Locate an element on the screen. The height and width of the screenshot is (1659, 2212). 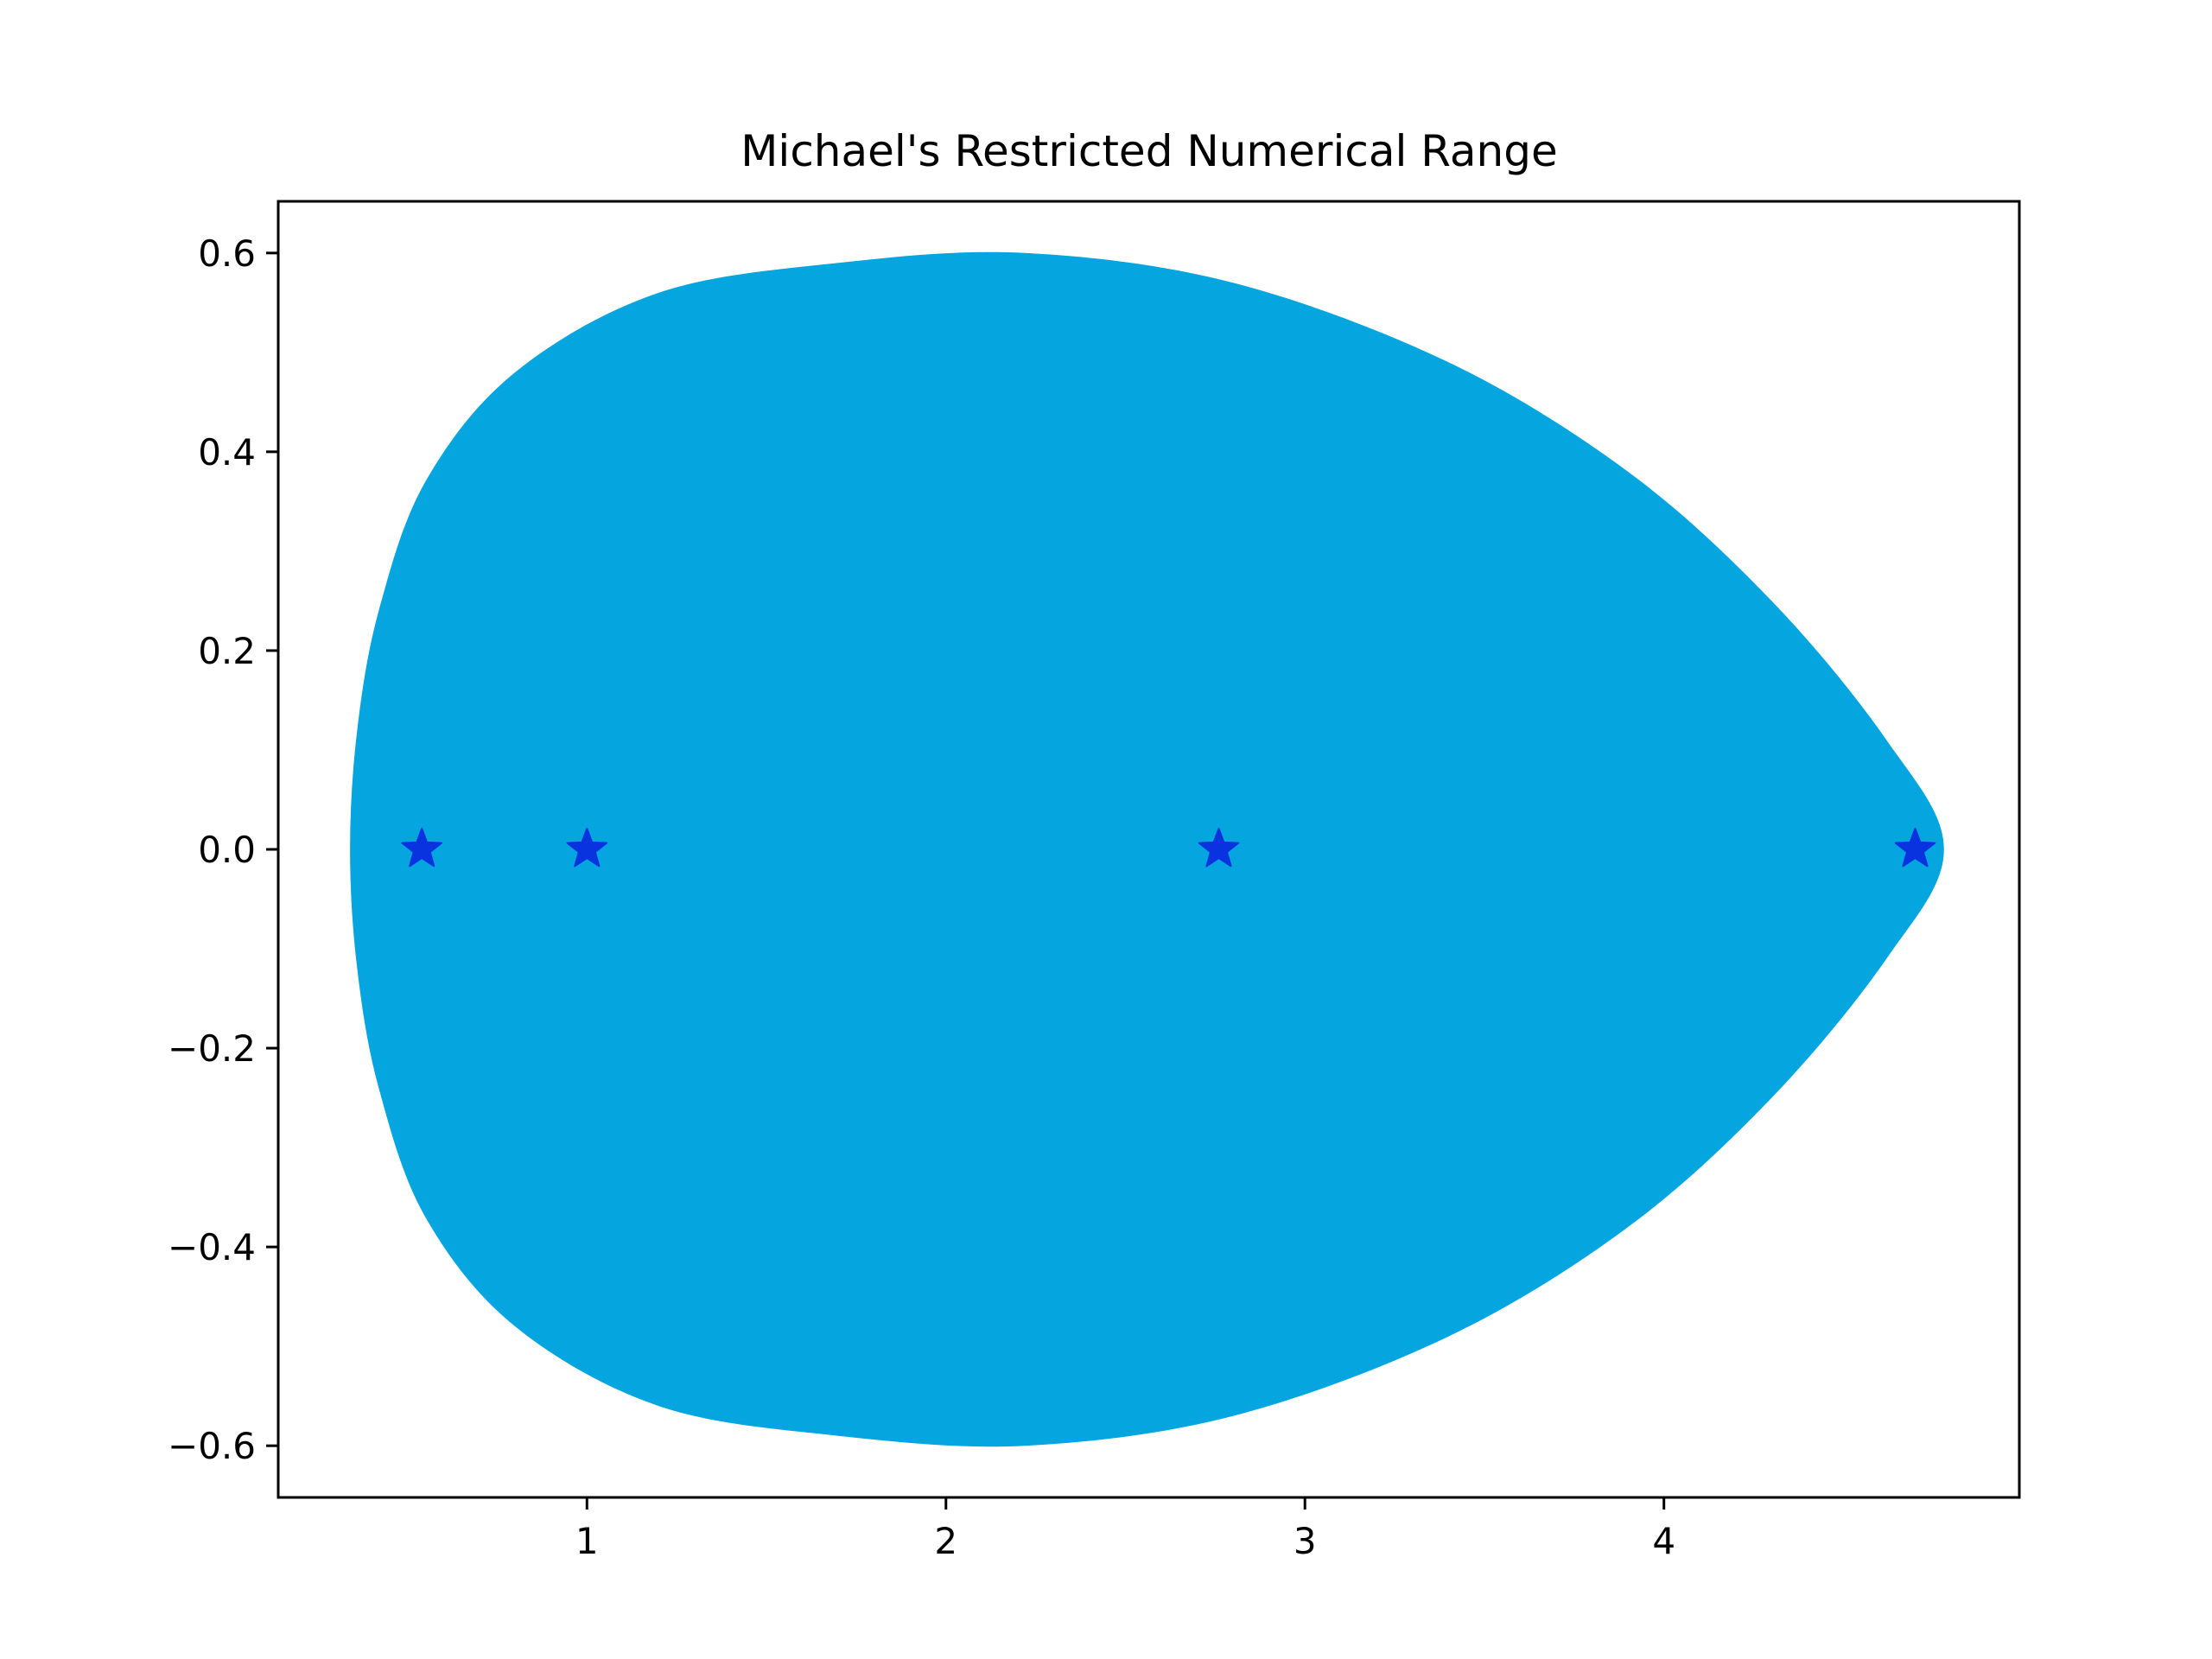
y-axis: 0.6 0.4 0.2 0.0 −0.2 −0.4 −0.6 is located at coordinates (223, 849).